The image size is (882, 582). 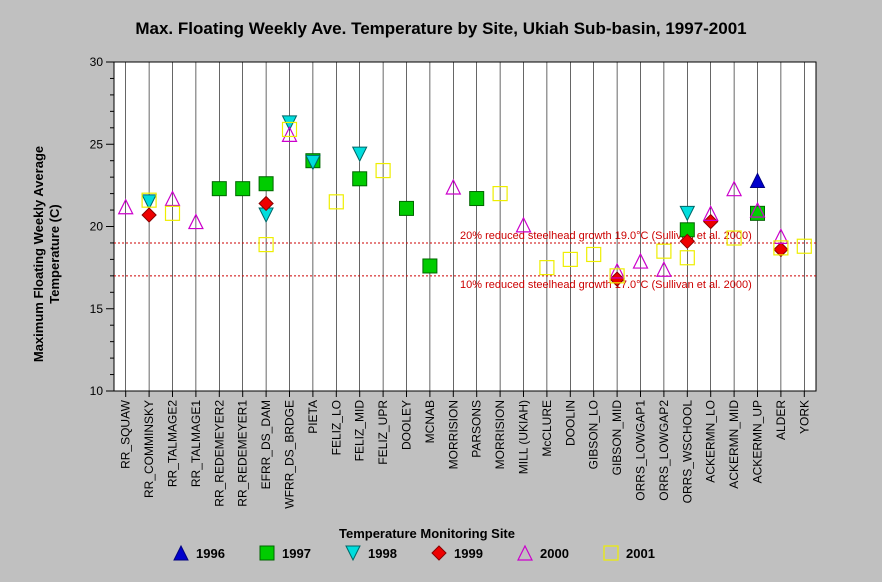 What do you see at coordinates (243, 453) in the screenshot?
I see `x-tick-label: RR_REDEMEYER1` at bounding box center [243, 453].